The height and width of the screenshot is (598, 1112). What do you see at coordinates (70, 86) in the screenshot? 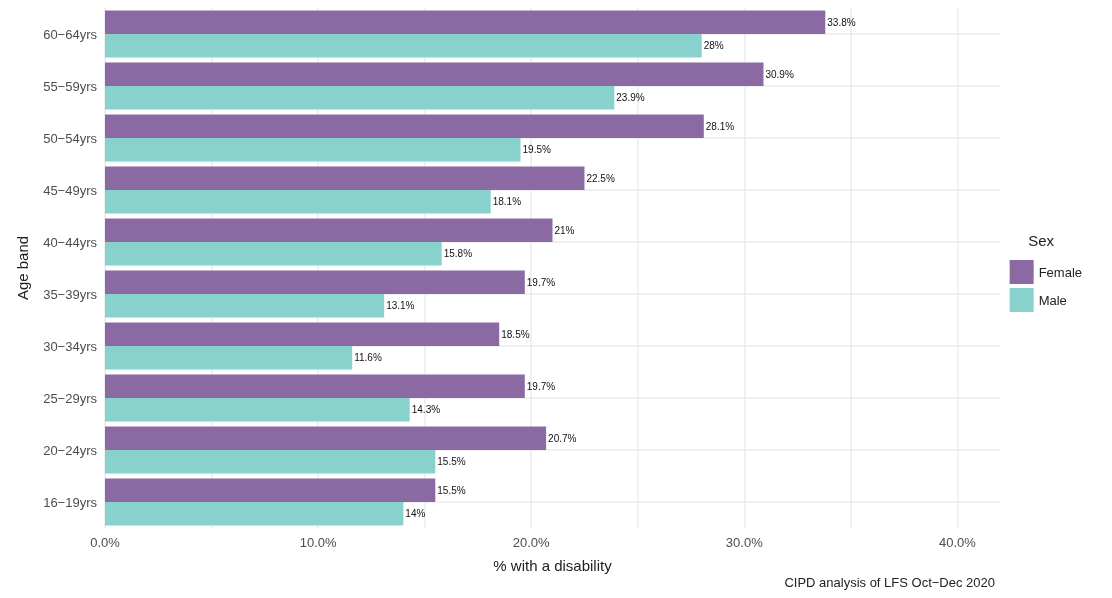
I see `y-tick-label: 55−59yrs` at bounding box center [70, 86].